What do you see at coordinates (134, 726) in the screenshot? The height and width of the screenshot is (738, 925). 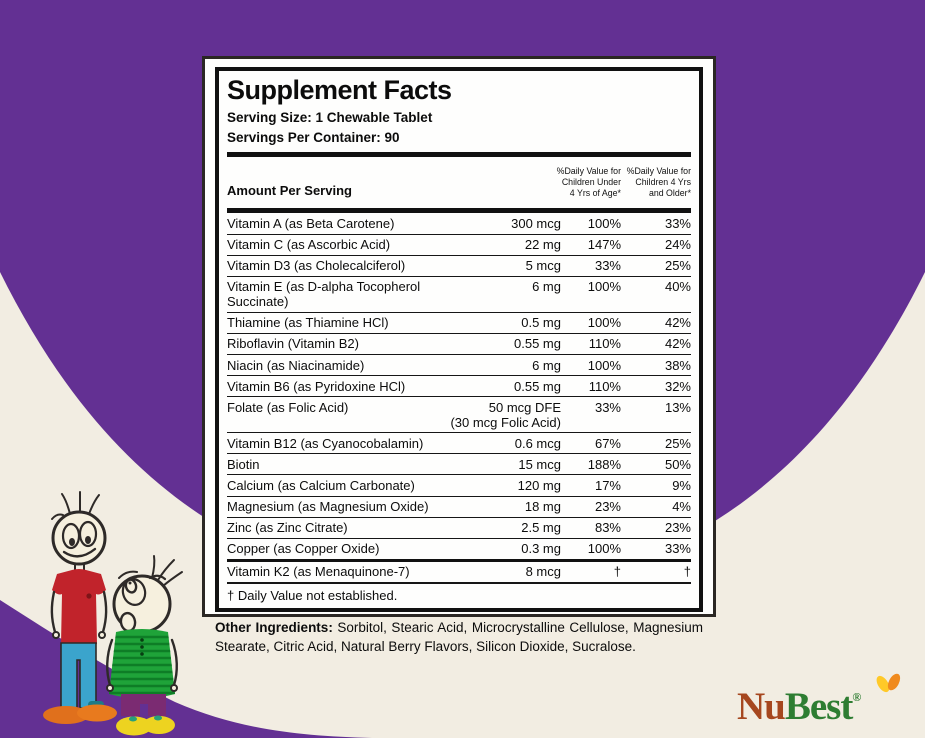 I see `short-kid-shoe` at bounding box center [134, 726].